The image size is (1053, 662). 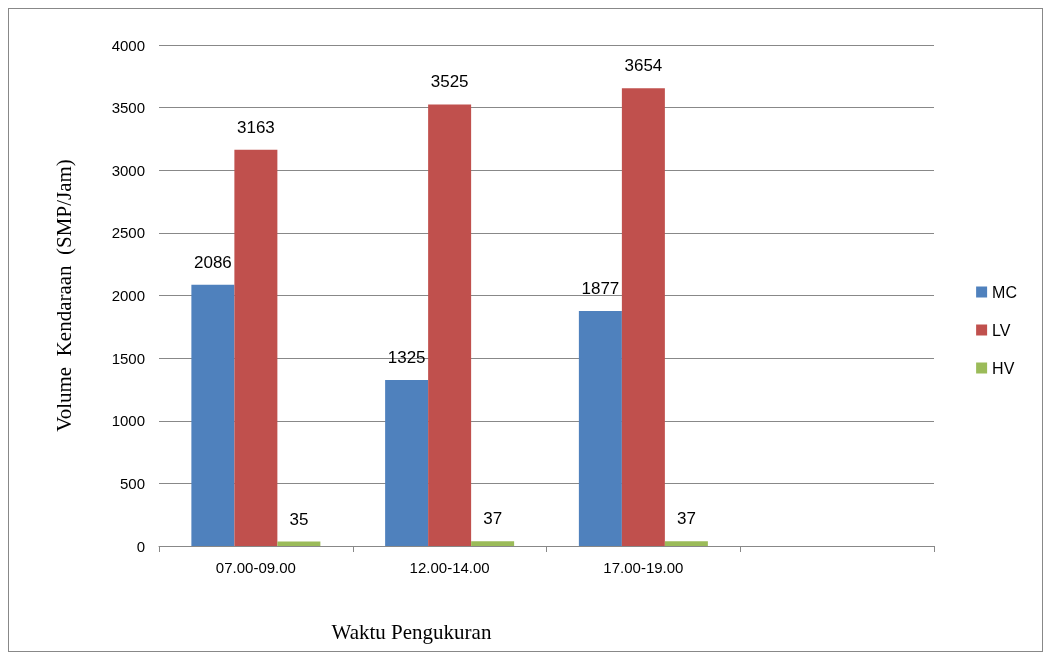 I want to click on y-tick-label: 1000, so click(x=128, y=421).